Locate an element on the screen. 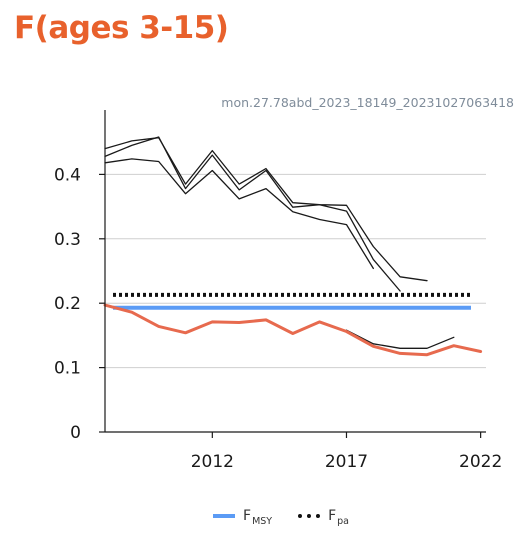  legend-swatch-fpa is located at coordinates (309, 516).